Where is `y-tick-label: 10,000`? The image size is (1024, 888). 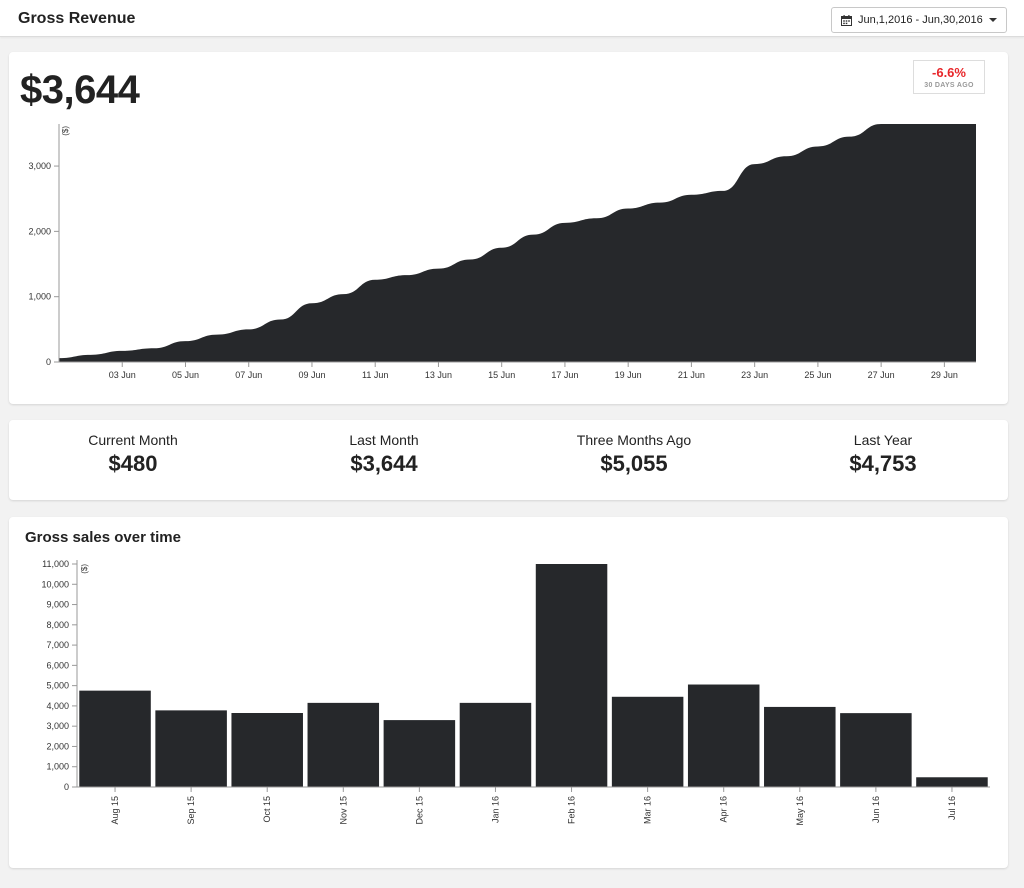
y-tick-label: 10,000 is located at coordinates (55, 584).